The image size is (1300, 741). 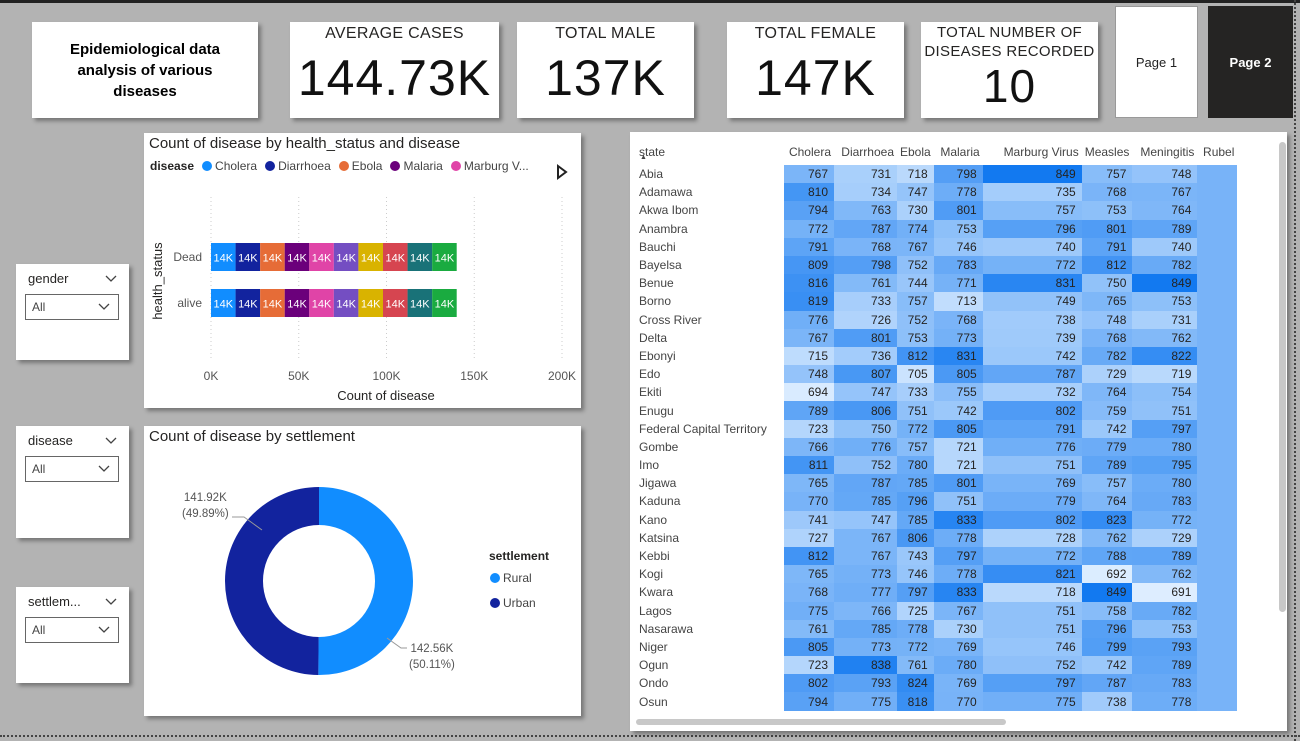 I want to click on value-cell: 797, so click(x=1032, y=683).